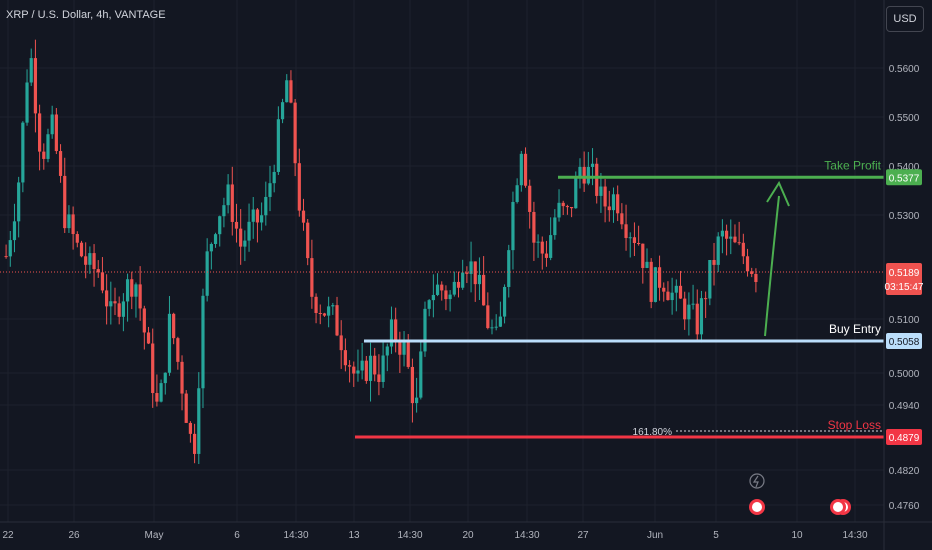  I want to click on stop-loss-price-tag: 0.4879, so click(904, 438).